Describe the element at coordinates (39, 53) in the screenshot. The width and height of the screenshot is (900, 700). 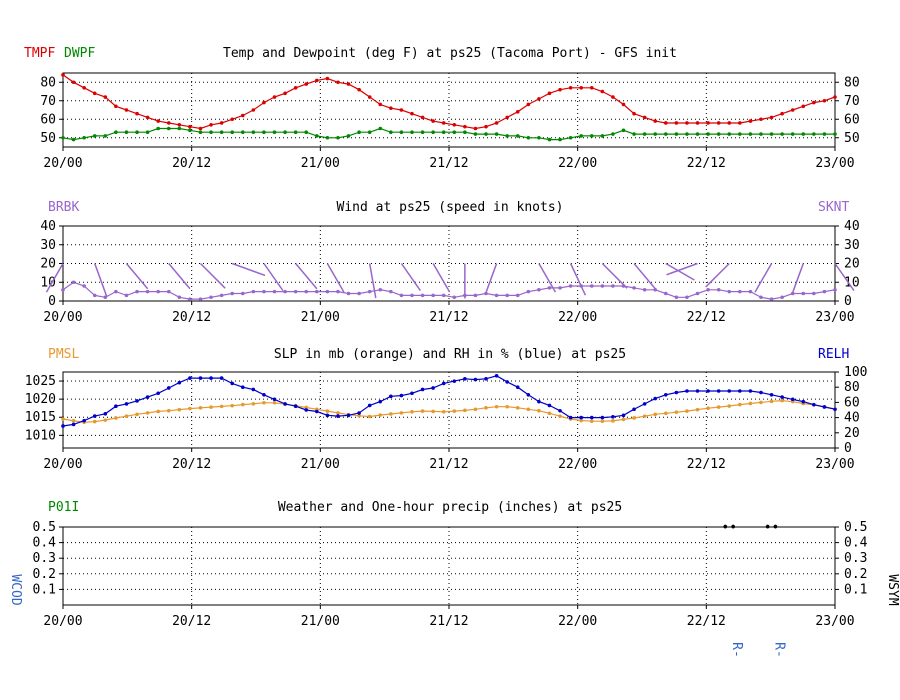
I see `tmpf-legend: TMPF` at that location.